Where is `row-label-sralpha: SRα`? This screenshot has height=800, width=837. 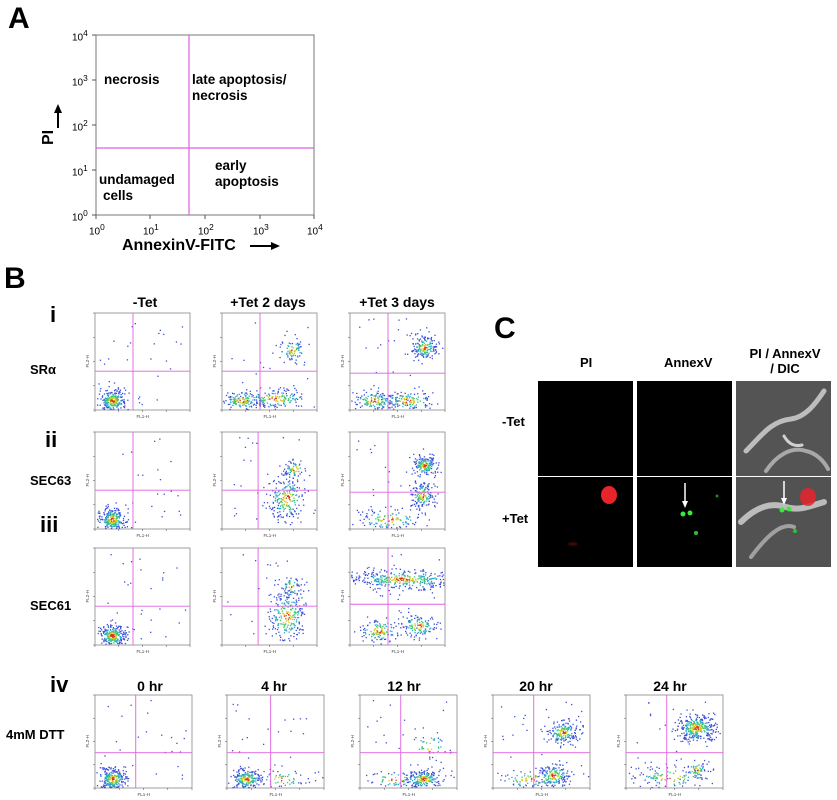
row-label-sralpha: SRα is located at coordinates (43, 369).